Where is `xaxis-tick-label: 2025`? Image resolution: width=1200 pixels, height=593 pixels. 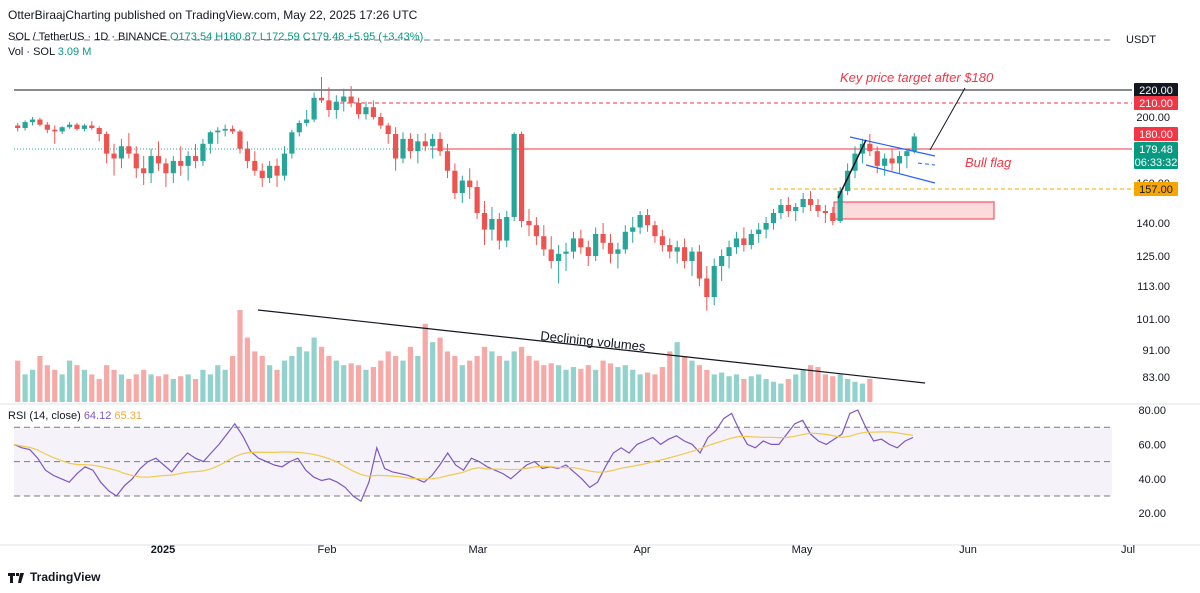 xaxis-tick-label: 2025 is located at coordinates (163, 550).